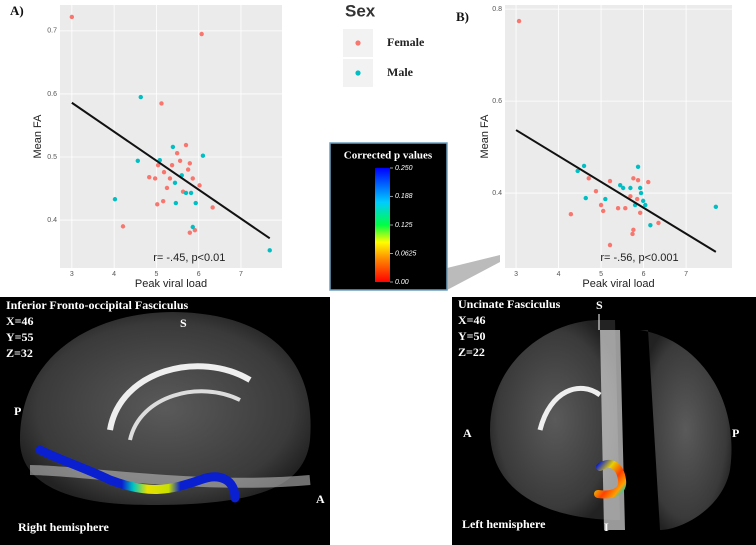 The image size is (756, 545). What do you see at coordinates (639, 258) in the screenshot?
I see `annotation: r= -.56, p<0.001` at bounding box center [639, 258].